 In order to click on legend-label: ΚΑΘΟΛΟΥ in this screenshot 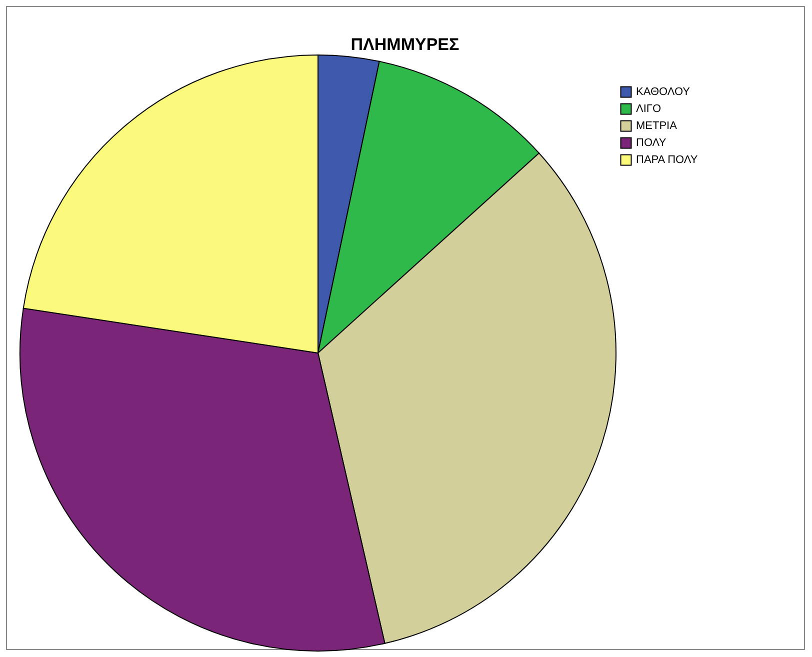, I will do `click(663, 92)`.